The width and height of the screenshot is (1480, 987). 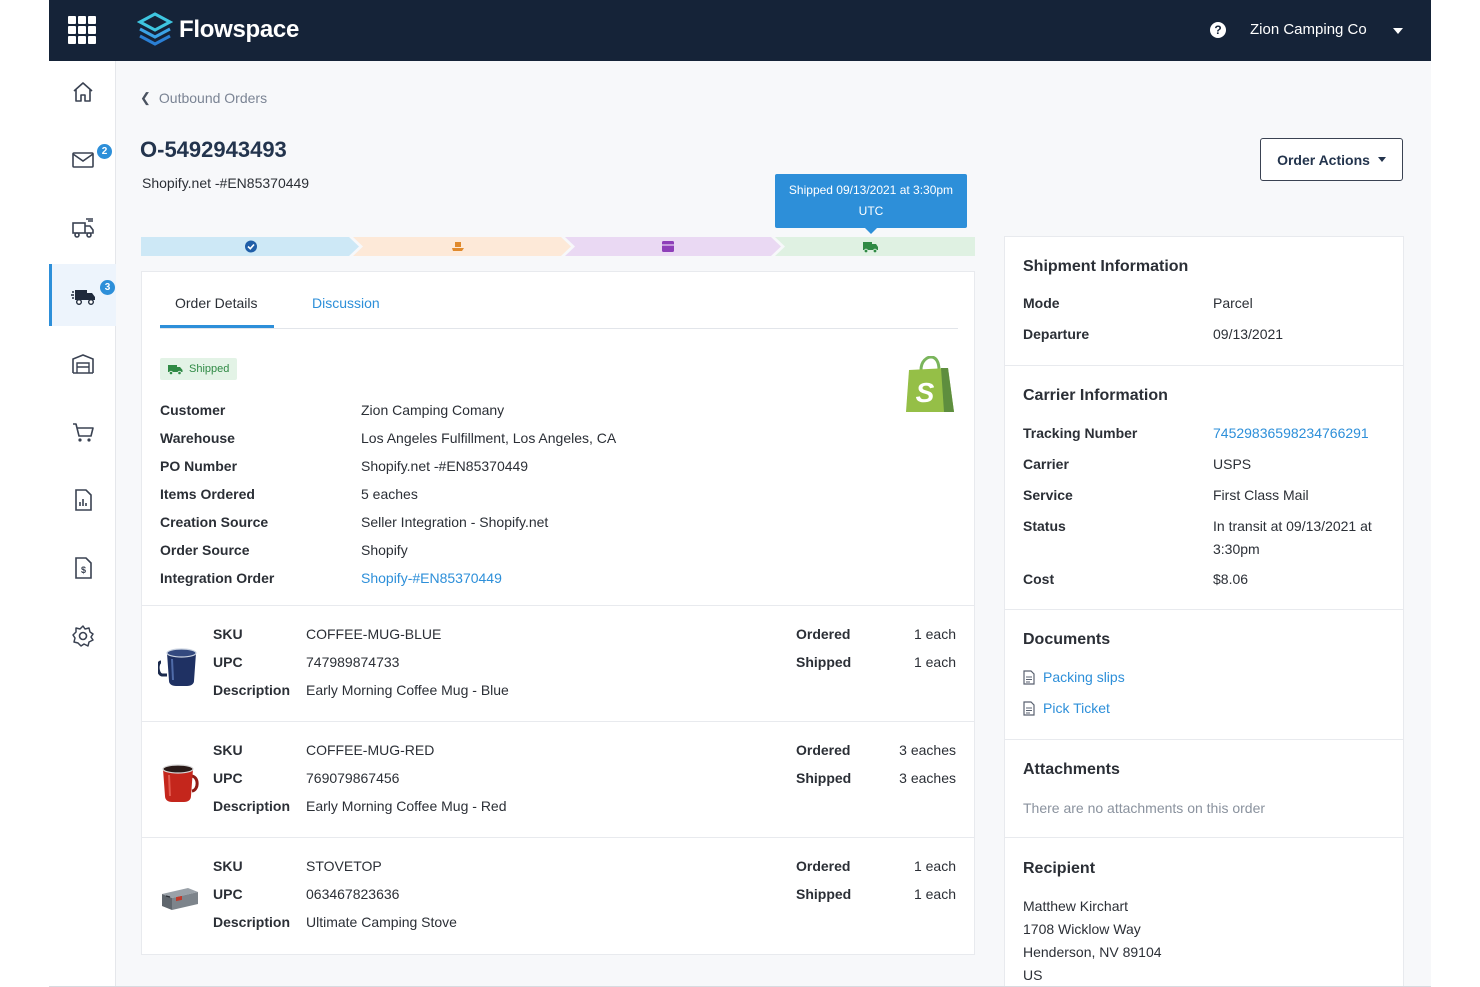 I want to click on camping-stove-image, so click(x=180, y=899).